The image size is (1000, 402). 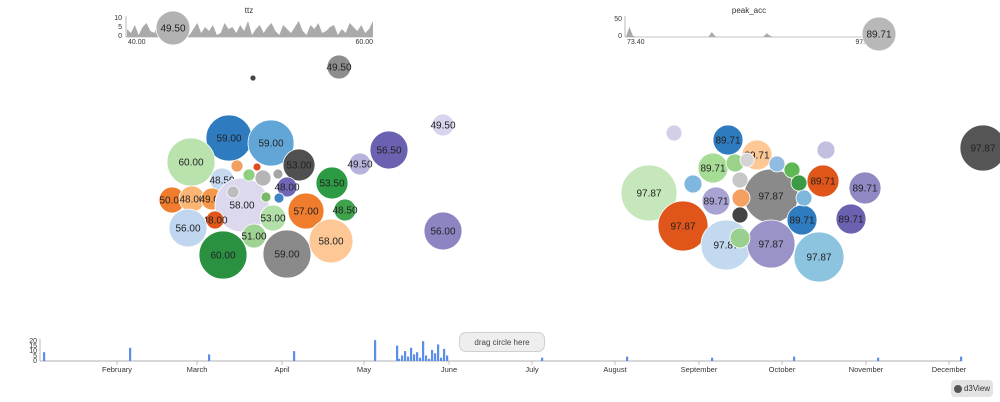 I want to click on bubble: 53.50, so click(x=332, y=183).